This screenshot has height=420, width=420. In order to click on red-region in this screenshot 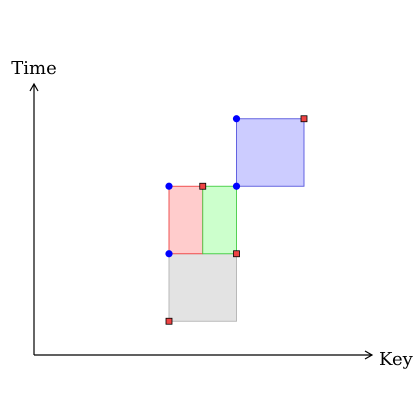, I will do `click(186, 220)`.